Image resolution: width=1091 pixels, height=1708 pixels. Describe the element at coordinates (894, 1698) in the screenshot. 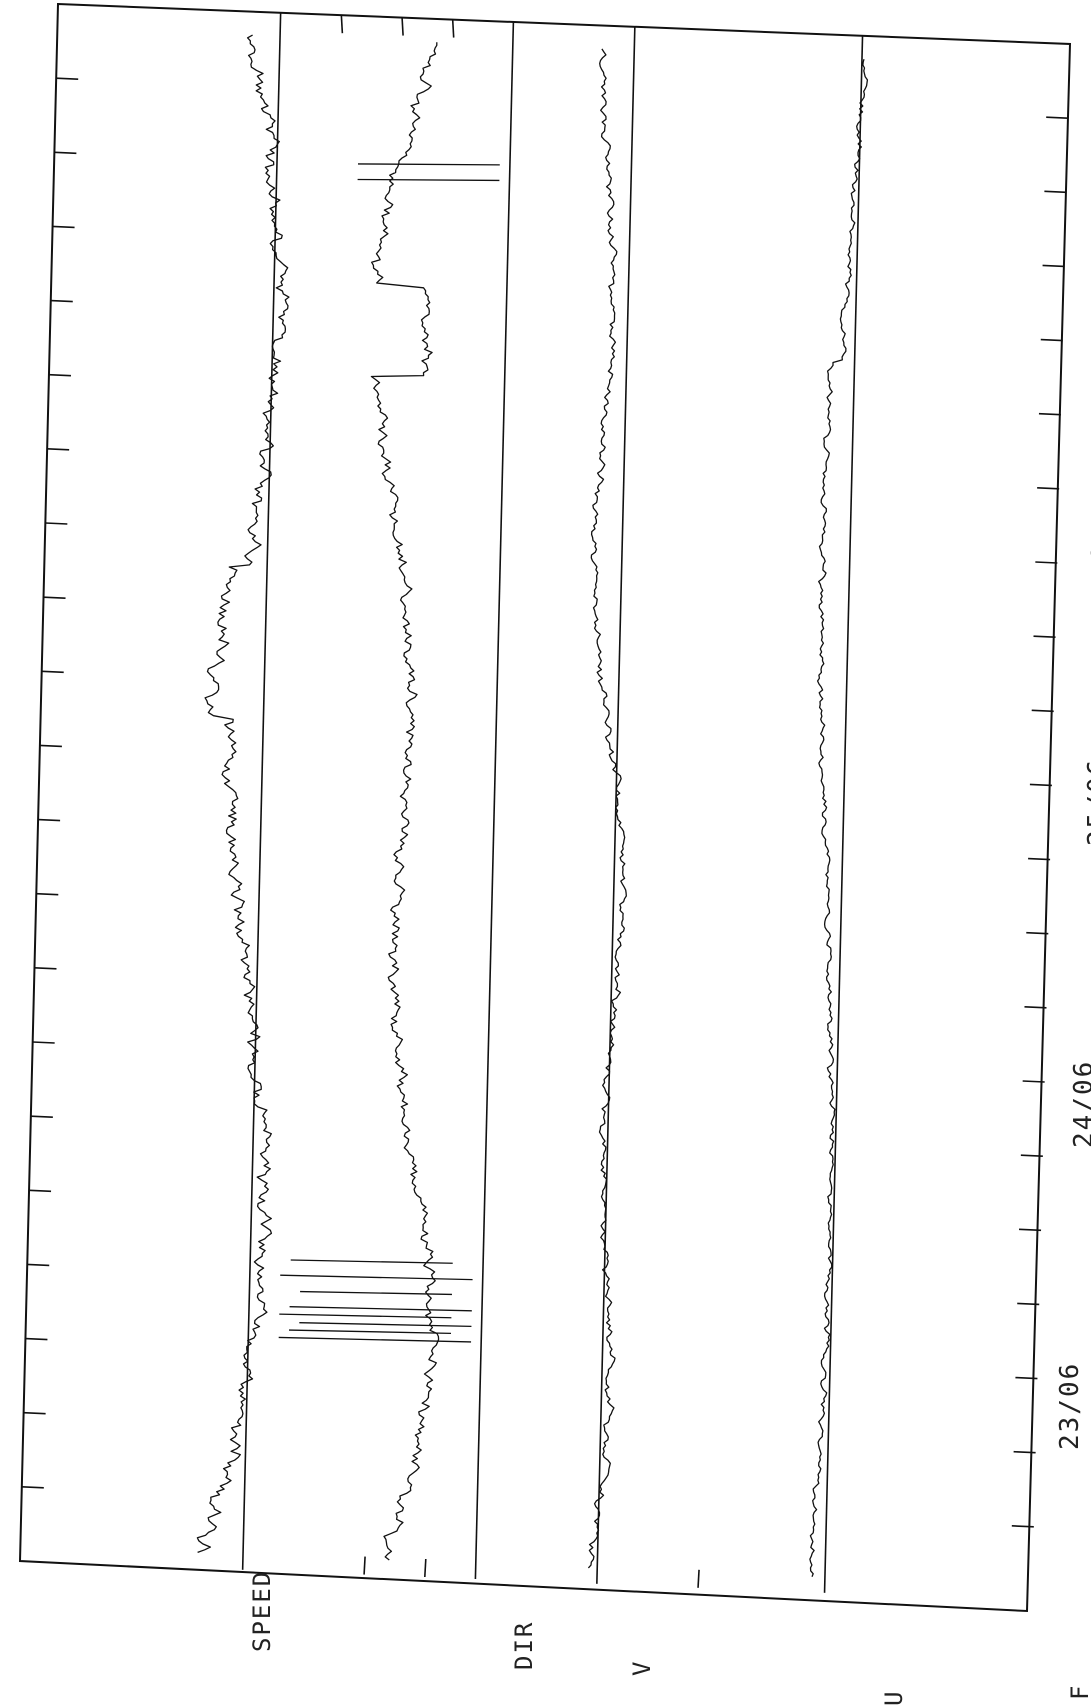

I see `panel-label-u: U` at that location.